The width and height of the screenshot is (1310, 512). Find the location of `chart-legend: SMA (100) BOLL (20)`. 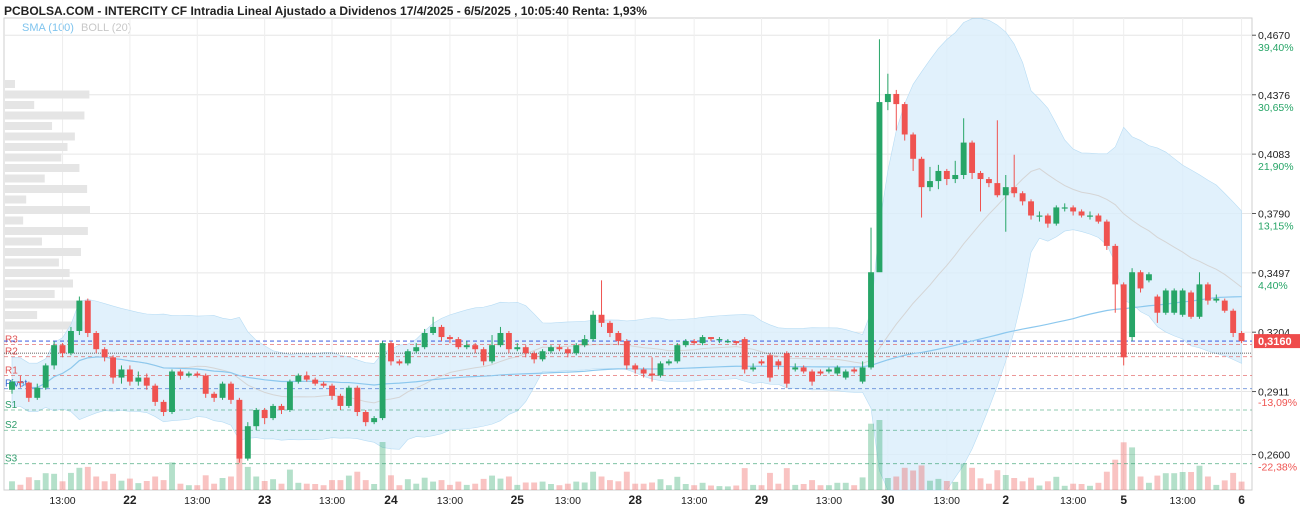

chart-legend: SMA (100) BOLL (20) is located at coordinates (76, 28).